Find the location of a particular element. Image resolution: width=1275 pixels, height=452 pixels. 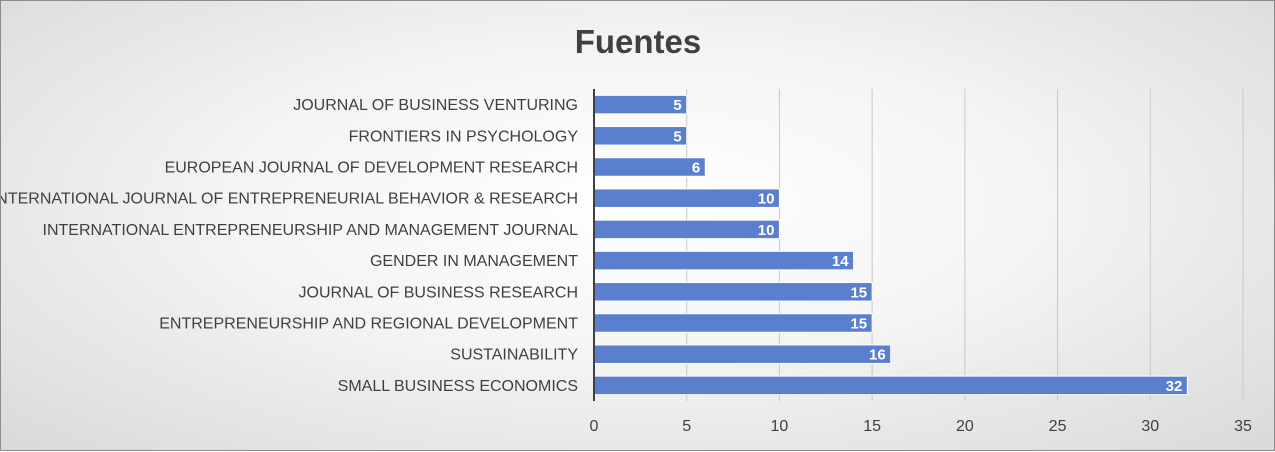

x-tick-label: 10 is located at coordinates (780, 426).